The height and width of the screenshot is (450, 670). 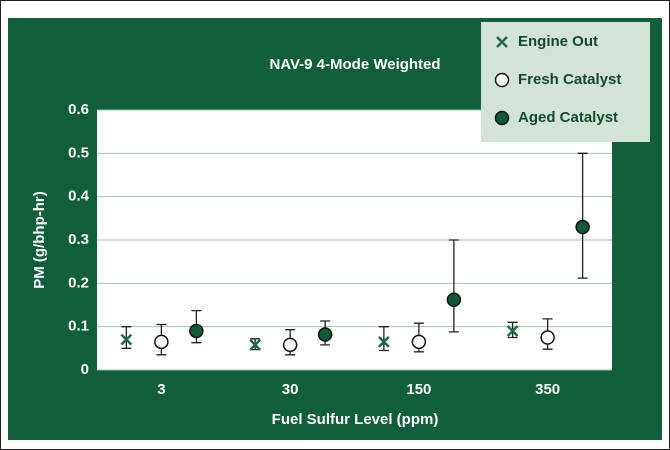 I want to click on y-axis-label: PM (g/bhp-hr), so click(x=39, y=239).